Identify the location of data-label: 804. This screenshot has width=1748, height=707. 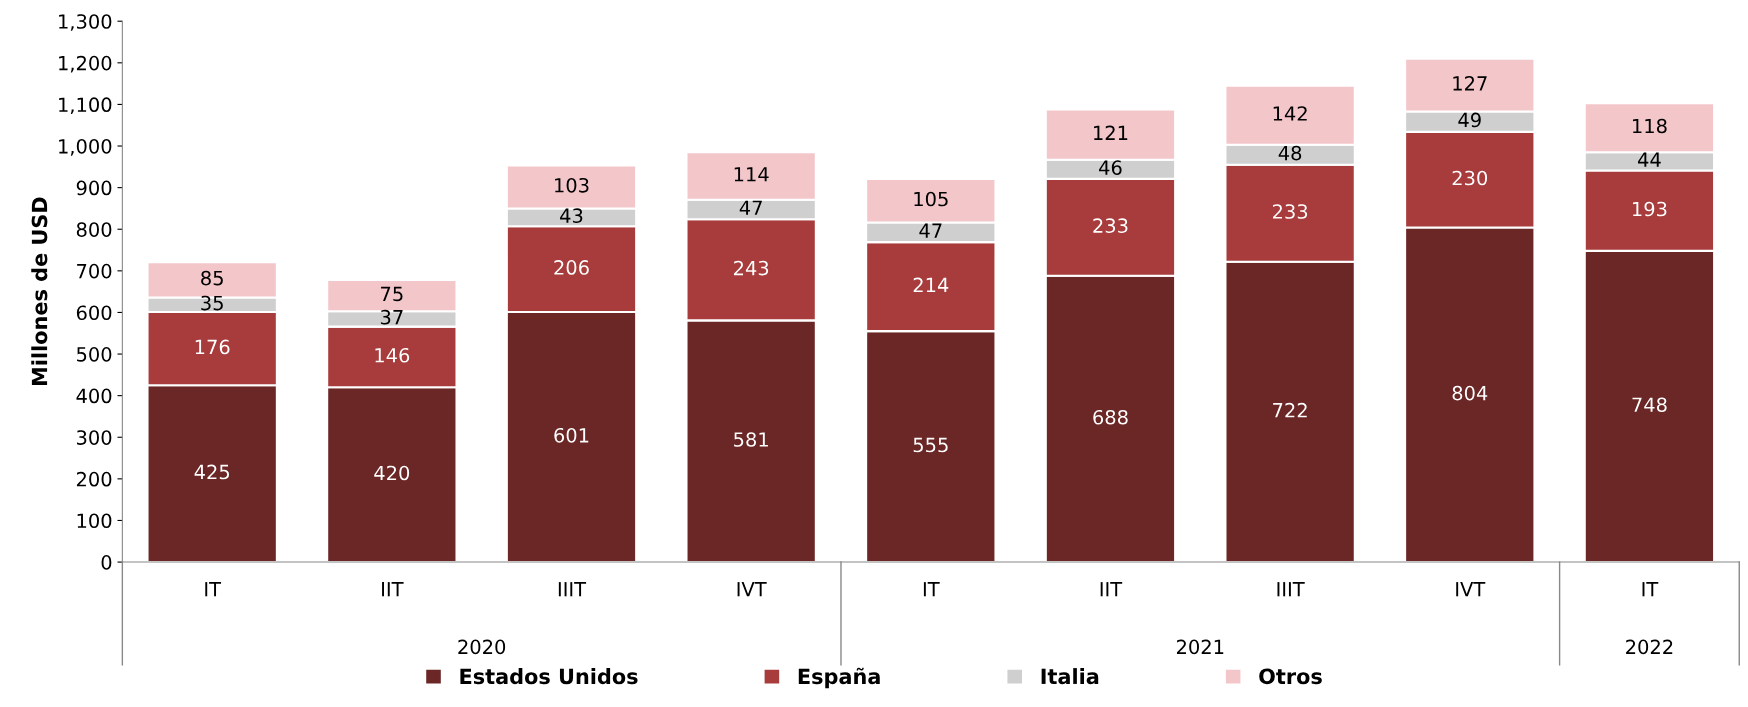
(1470, 393).